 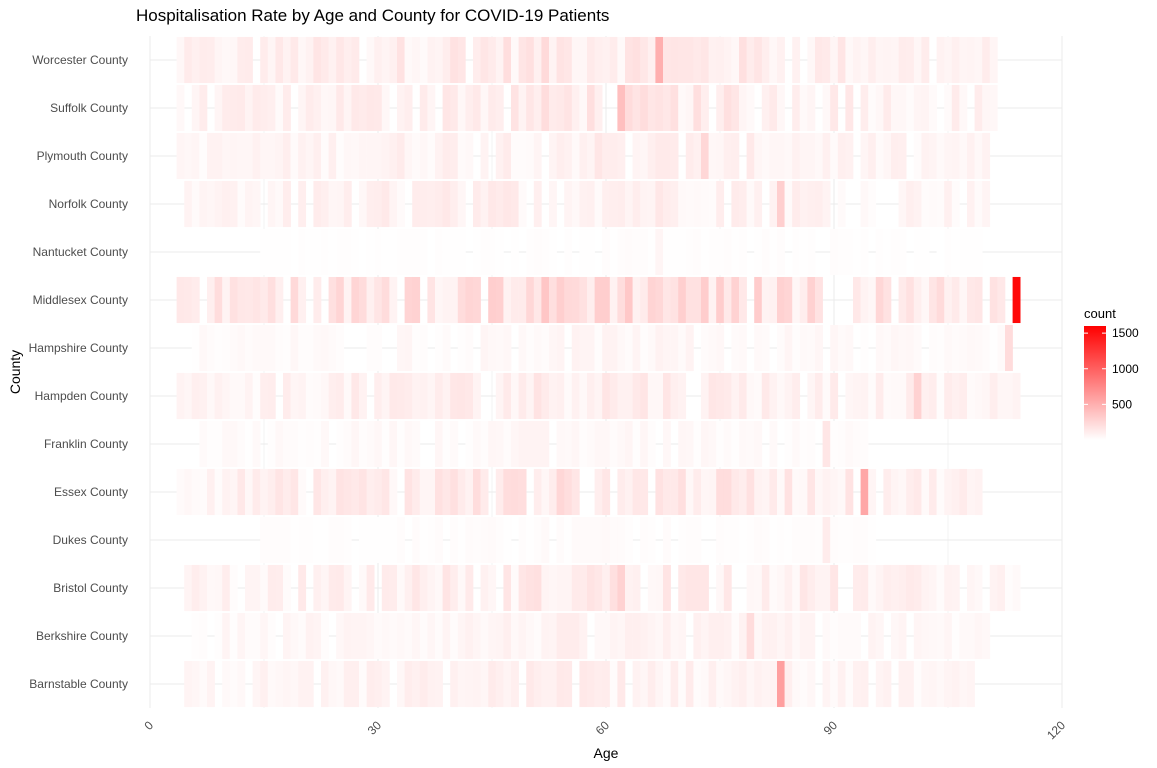 I want to click on y-tick-label: Plymouth County, so click(x=82, y=156).